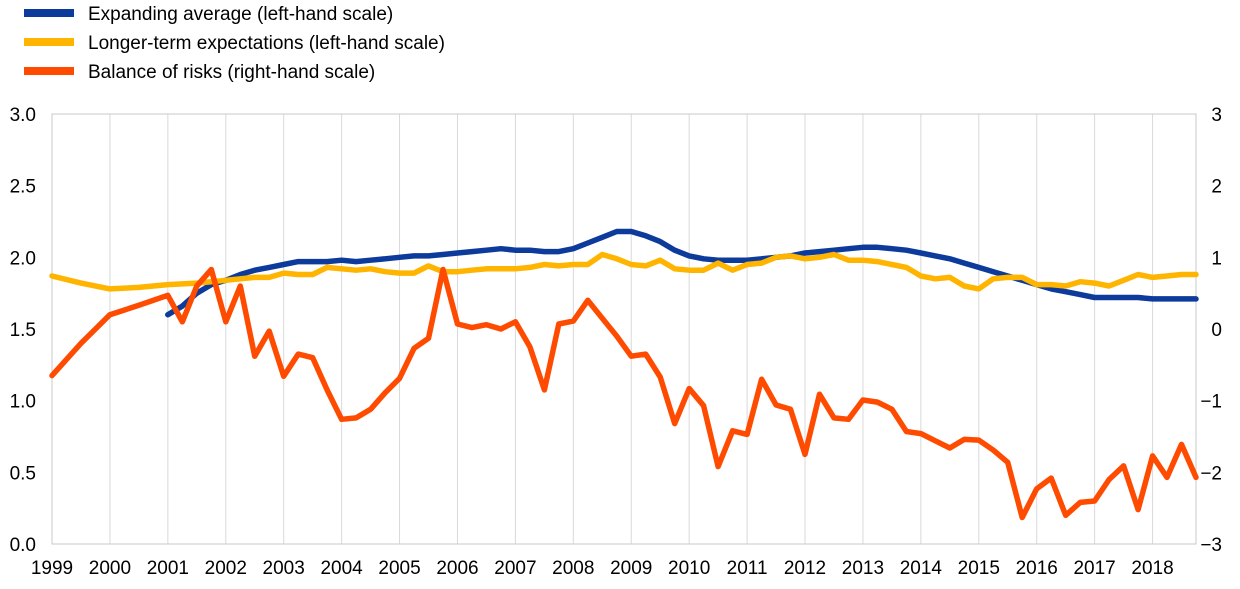 The width and height of the screenshot is (1240, 589). What do you see at coordinates (1216, 330) in the screenshot?
I see `right-tick-label: 0` at bounding box center [1216, 330].